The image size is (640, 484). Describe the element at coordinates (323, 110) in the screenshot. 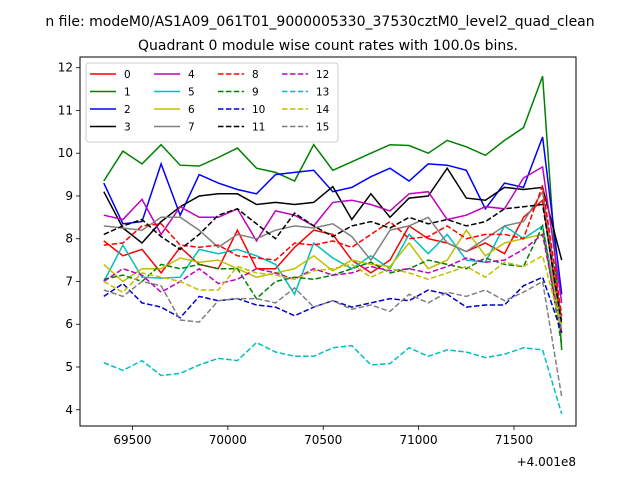

I see `legend-label-14: 14` at that location.